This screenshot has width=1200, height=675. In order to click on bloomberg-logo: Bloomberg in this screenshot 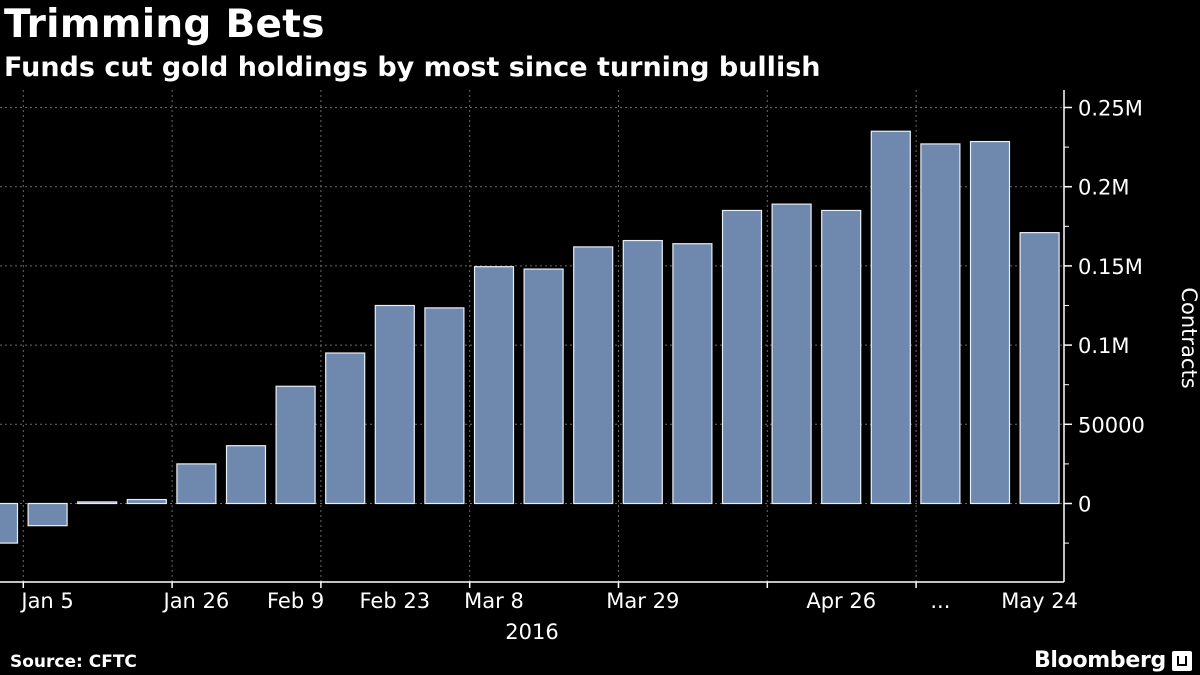, I will do `click(1099, 660)`.